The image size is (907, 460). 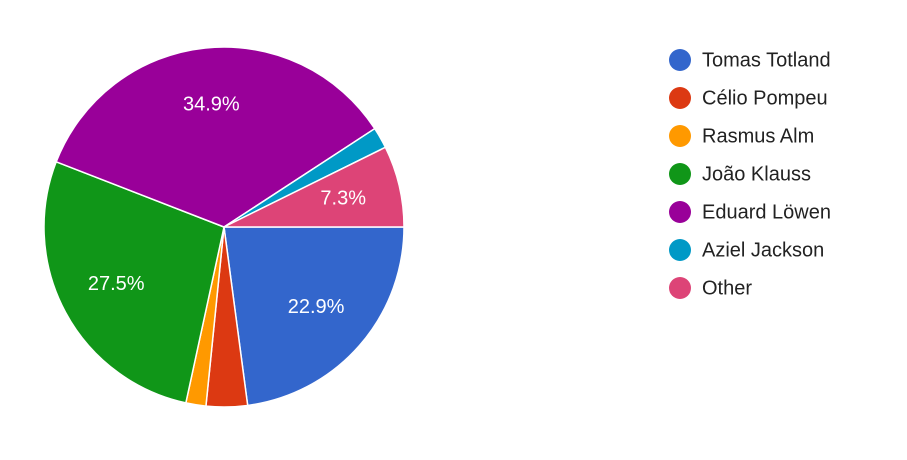 What do you see at coordinates (763, 250) in the screenshot?
I see `legend-label: Aziel Jackson` at bounding box center [763, 250].